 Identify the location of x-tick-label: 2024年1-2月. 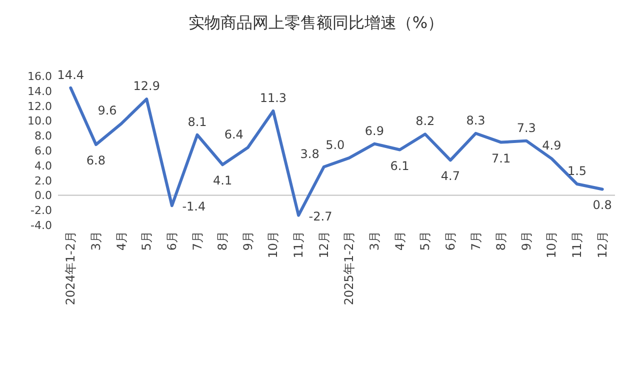
(71, 268).